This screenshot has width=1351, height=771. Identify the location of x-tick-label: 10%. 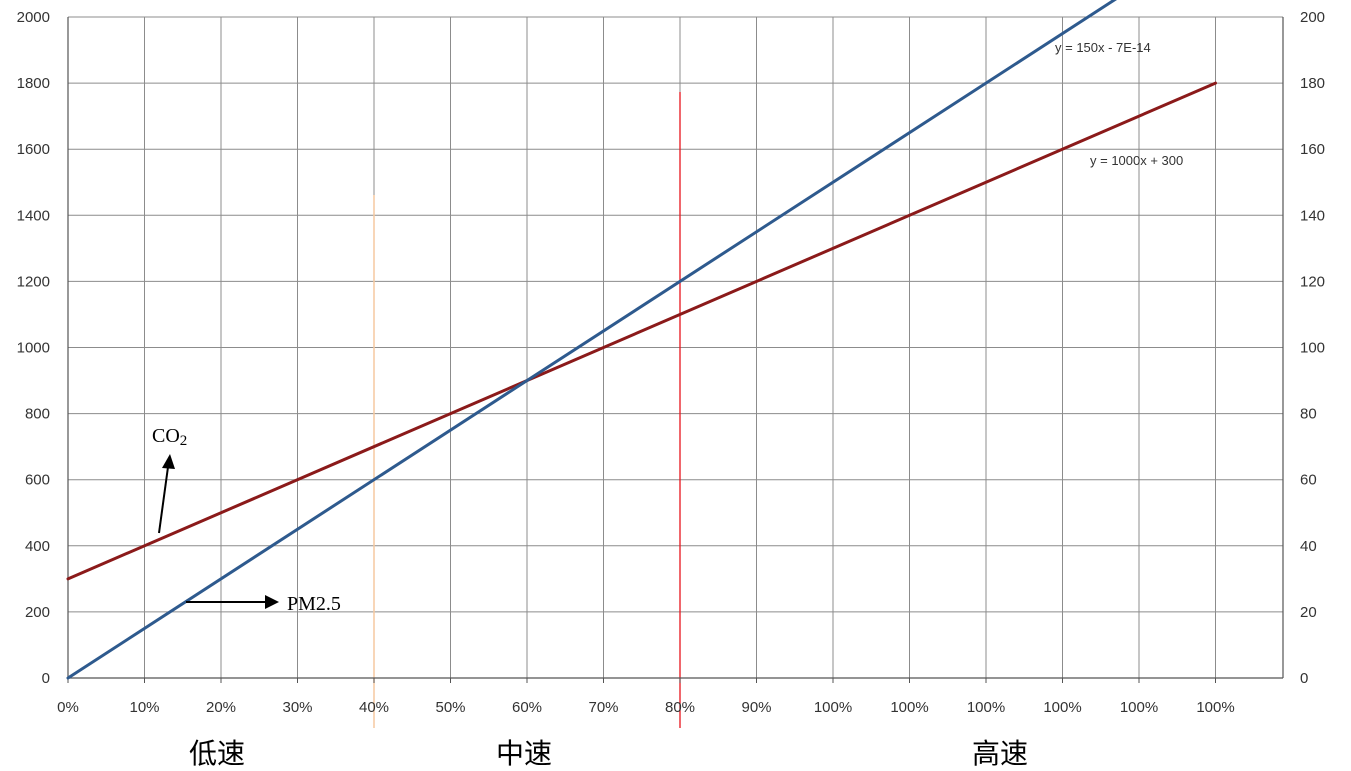
(144, 707).